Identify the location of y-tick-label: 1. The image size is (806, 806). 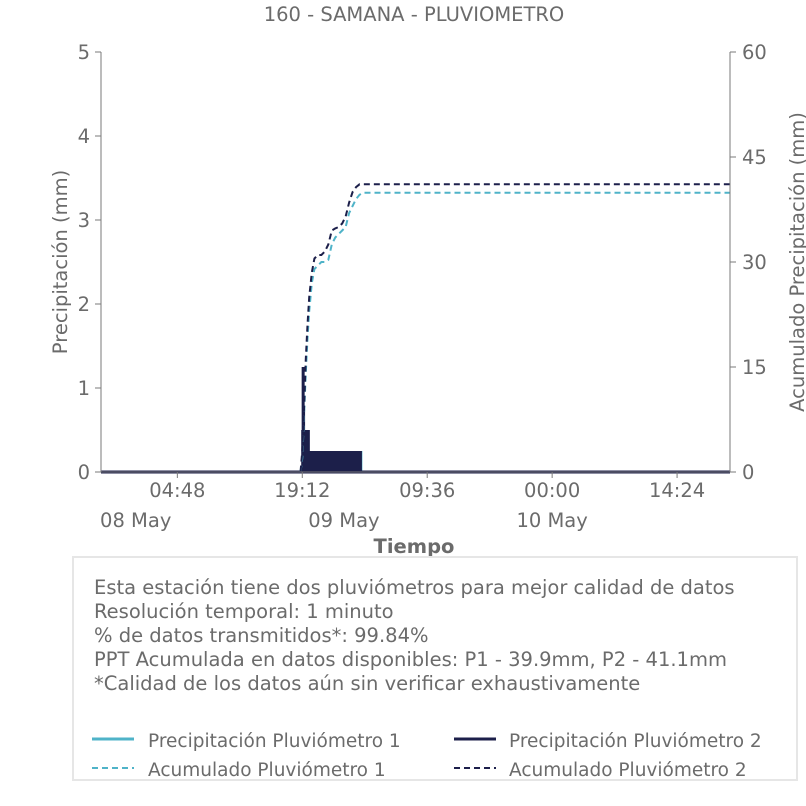
(84, 388).